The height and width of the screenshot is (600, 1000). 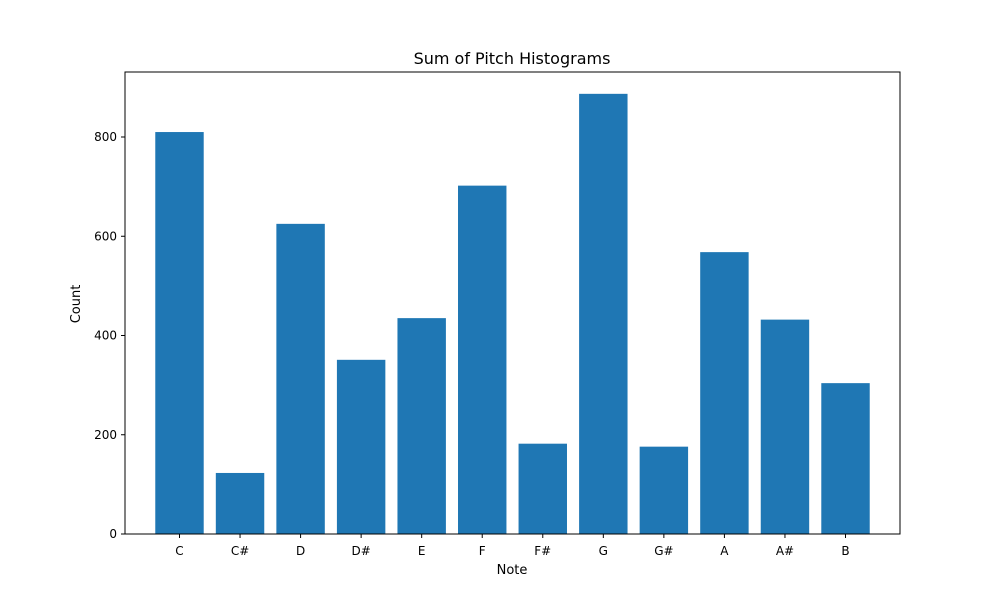 I want to click on bar-a, so click(x=724, y=393).